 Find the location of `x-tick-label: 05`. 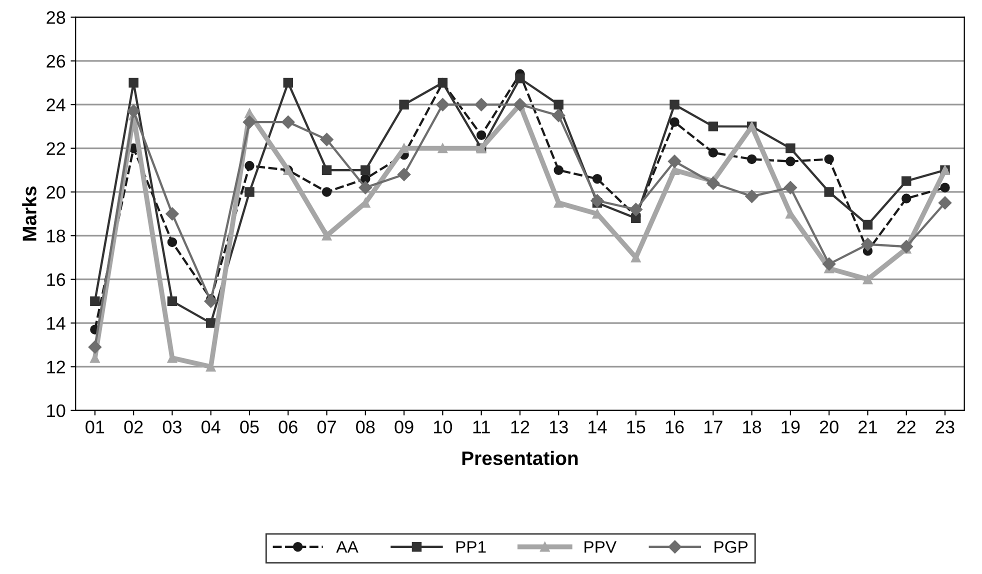

x-tick-label: 05 is located at coordinates (249, 427).